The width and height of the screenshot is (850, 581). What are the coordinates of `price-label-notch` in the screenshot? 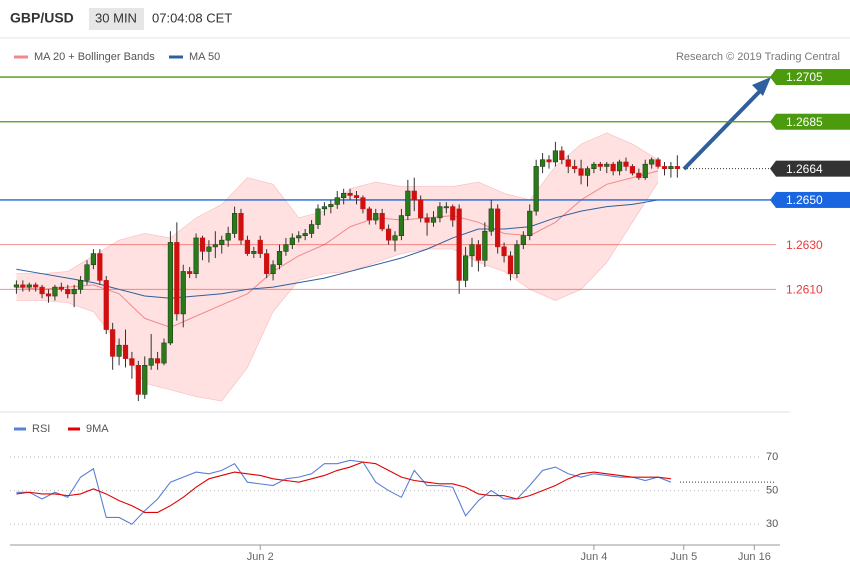 It's located at (773, 121).